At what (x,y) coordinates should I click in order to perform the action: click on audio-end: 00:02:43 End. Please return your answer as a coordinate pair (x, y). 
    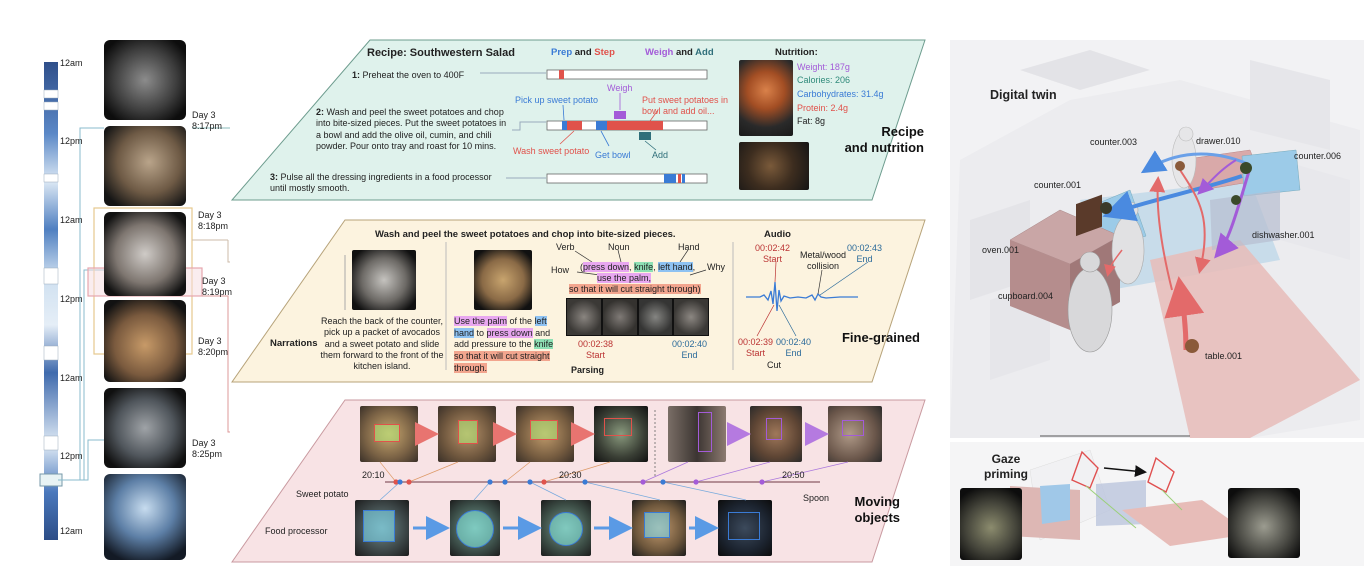
    Looking at the image, I should click on (865, 254).